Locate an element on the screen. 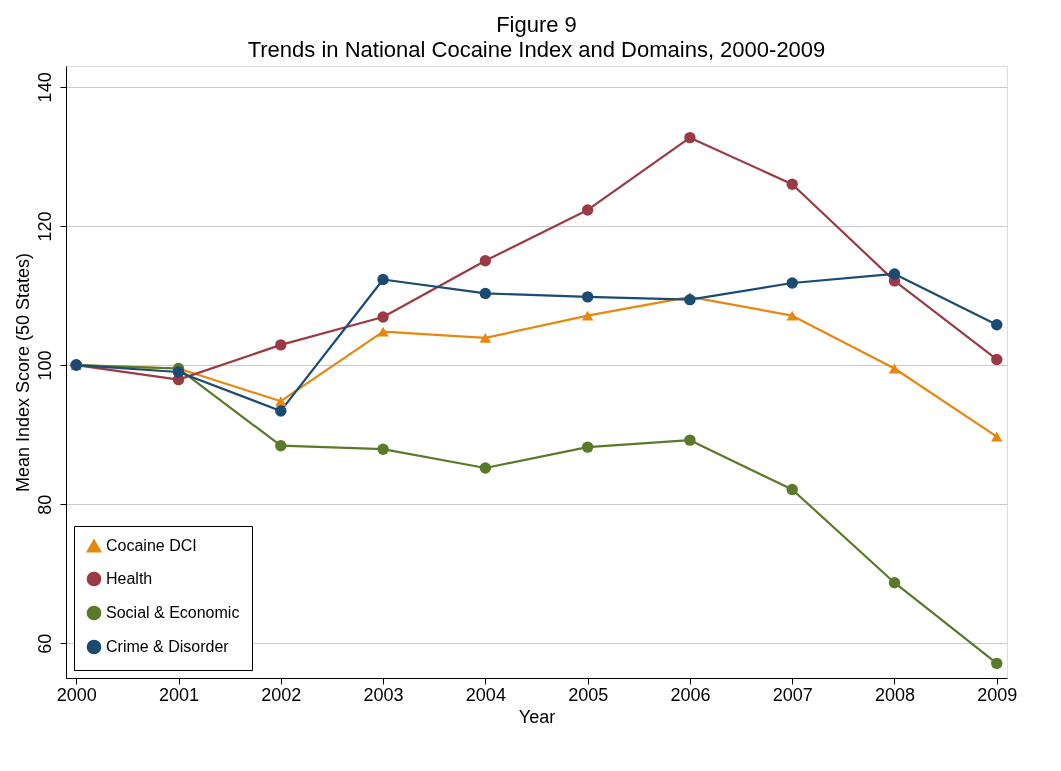 The height and width of the screenshot is (771, 1061). x-tick-label: 2009 is located at coordinates (997, 694).